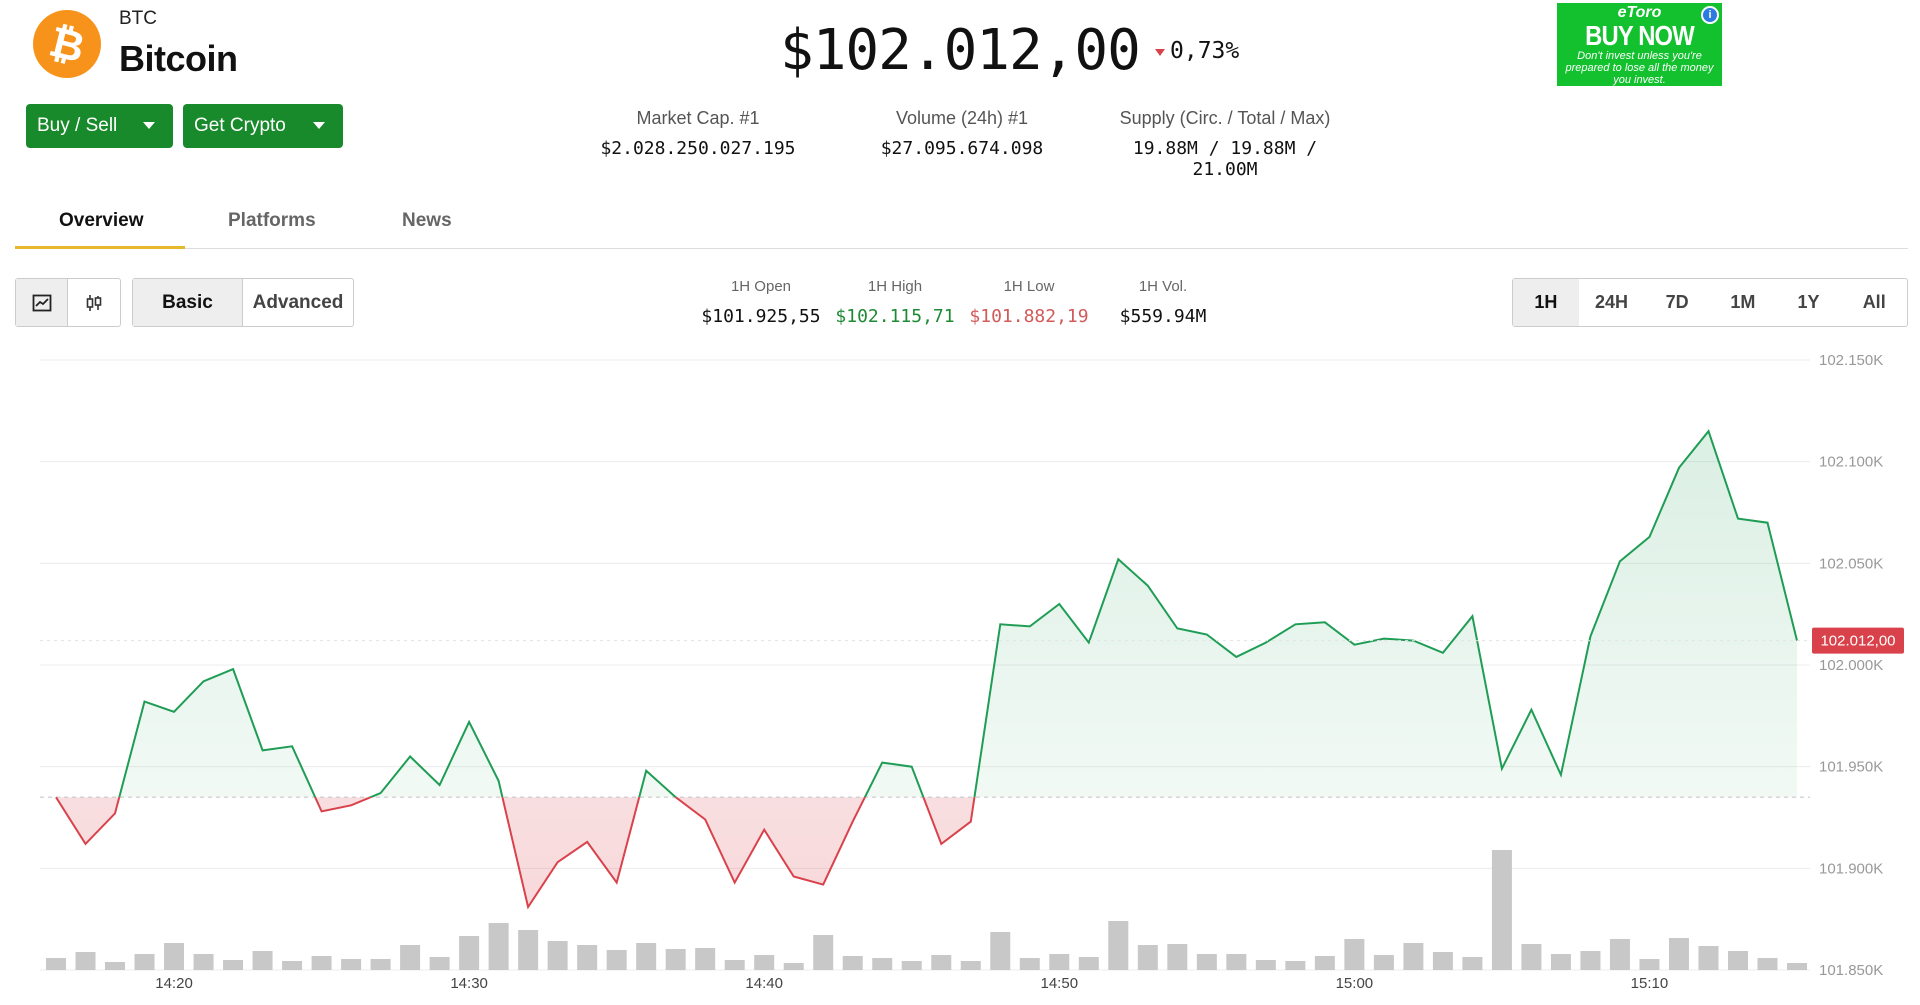 This screenshot has height=1005, width=1920. Describe the element at coordinates (1851, 360) in the screenshot. I see `y-tick-label: 102.150K` at that location.